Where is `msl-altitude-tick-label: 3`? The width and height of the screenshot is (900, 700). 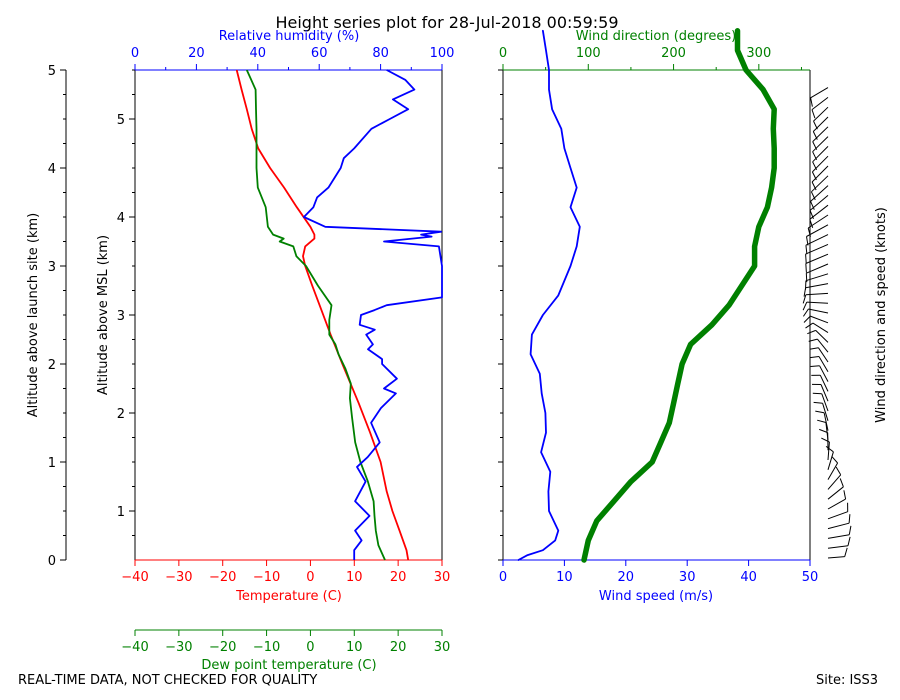 msl-altitude-tick-label: 3 is located at coordinates (121, 316).